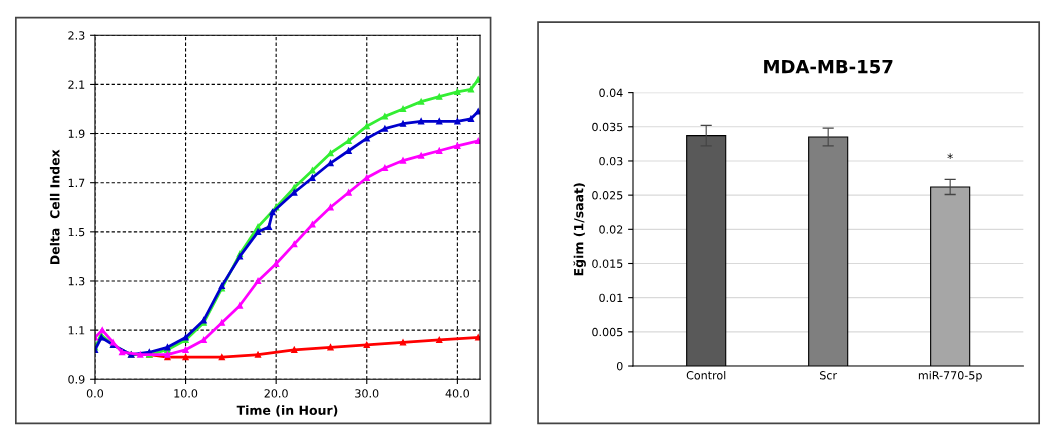  Describe the element at coordinates (828, 67) in the screenshot. I see `chart-title: MDA-MB-157` at that location.